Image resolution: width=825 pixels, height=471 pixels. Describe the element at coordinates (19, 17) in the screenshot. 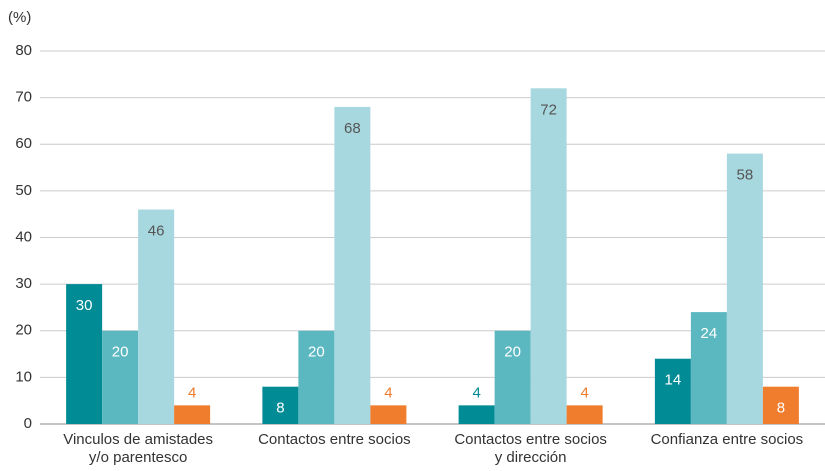

I see `y-axis-label: (%)` at that location.